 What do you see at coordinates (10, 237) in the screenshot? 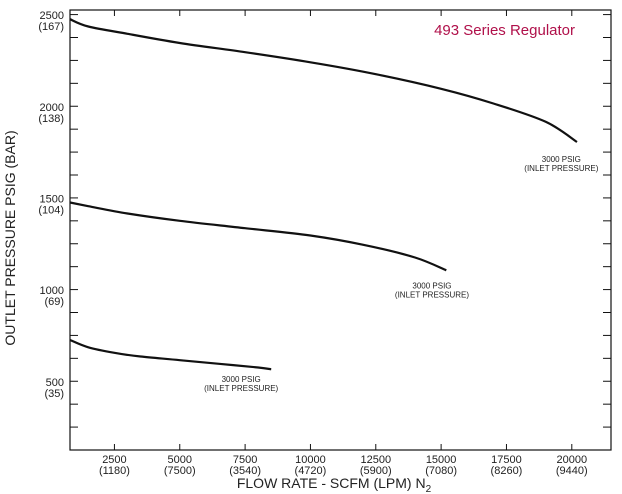
I see `y-axis-title: OUTLET PRESSURE PSIG (BAR)` at bounding box center [10, 237].